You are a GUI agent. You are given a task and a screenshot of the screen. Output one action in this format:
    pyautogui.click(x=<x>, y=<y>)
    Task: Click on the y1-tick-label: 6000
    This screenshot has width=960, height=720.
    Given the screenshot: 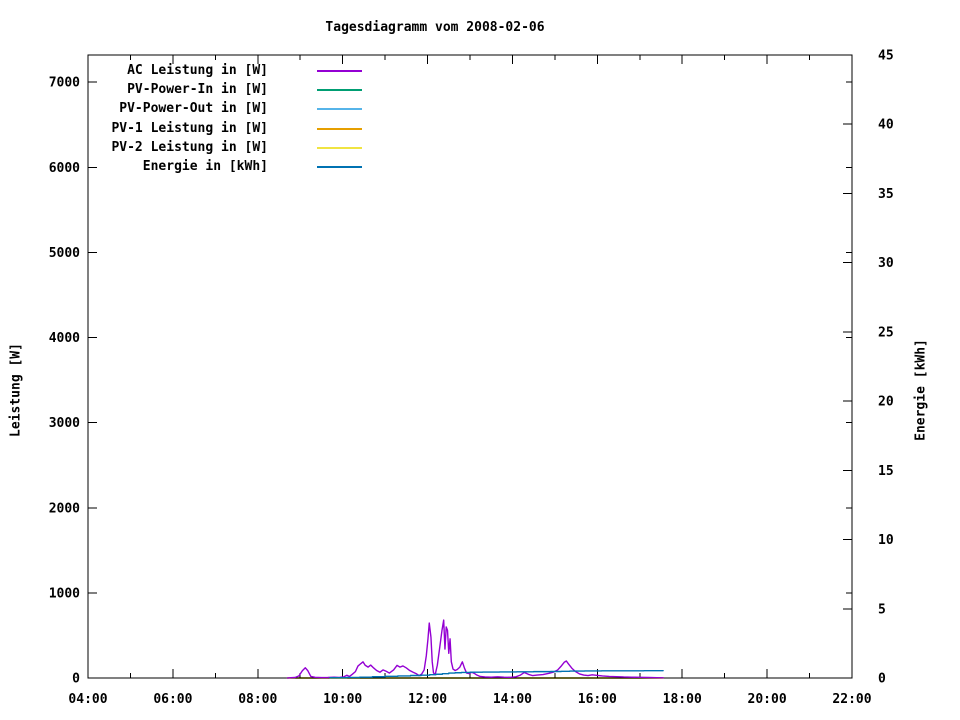 What is the action you would take?
    pyautogui.click(x=64, y=168)
    